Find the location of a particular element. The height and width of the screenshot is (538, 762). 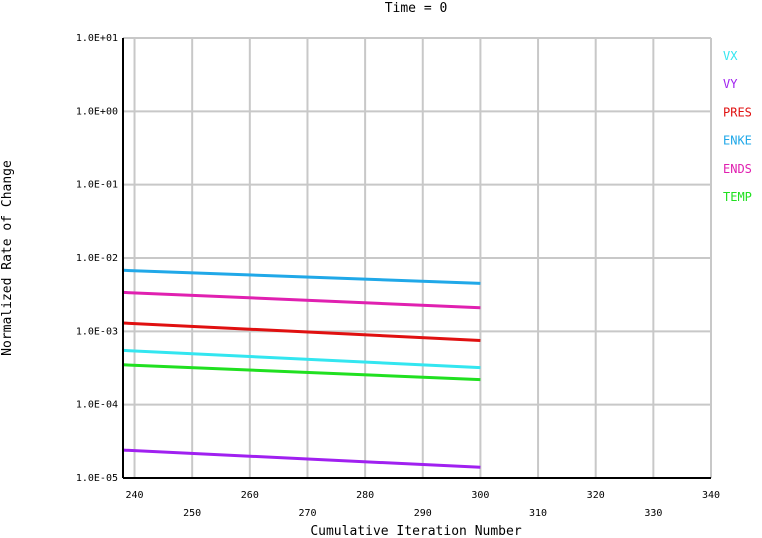

y-tick-label: 1.0E+01 is located at coordinates (97, 38).